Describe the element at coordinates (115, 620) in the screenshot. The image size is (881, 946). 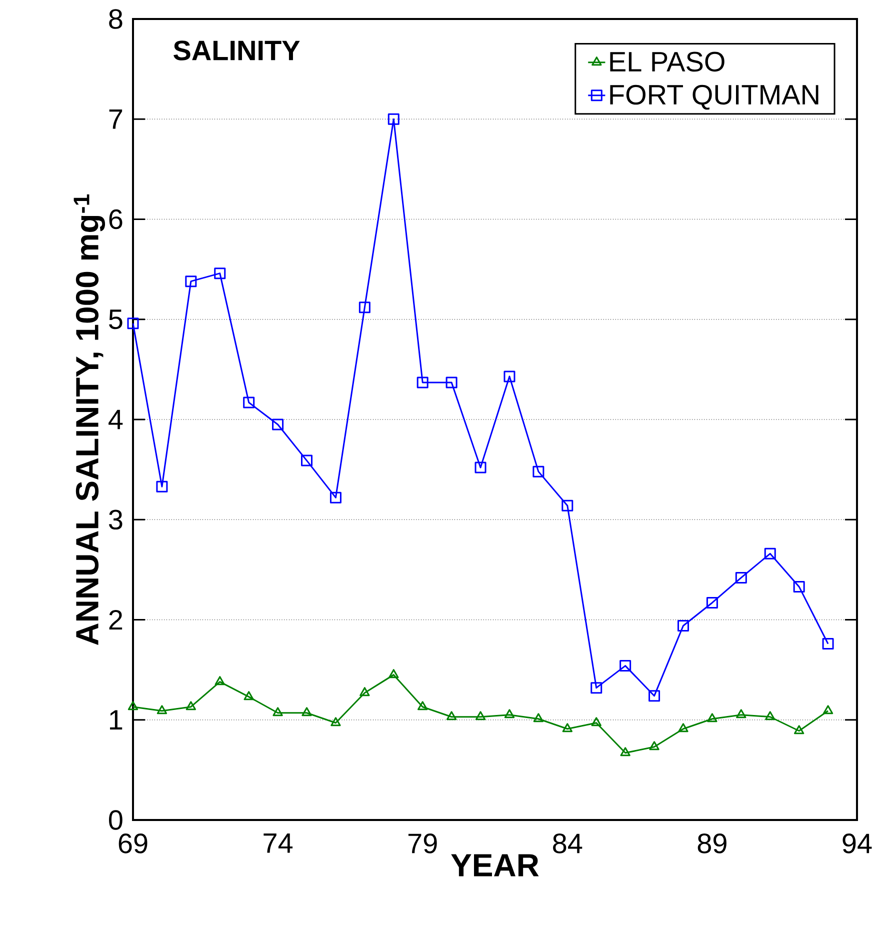
I see `y-tick-label: 2` at that location.